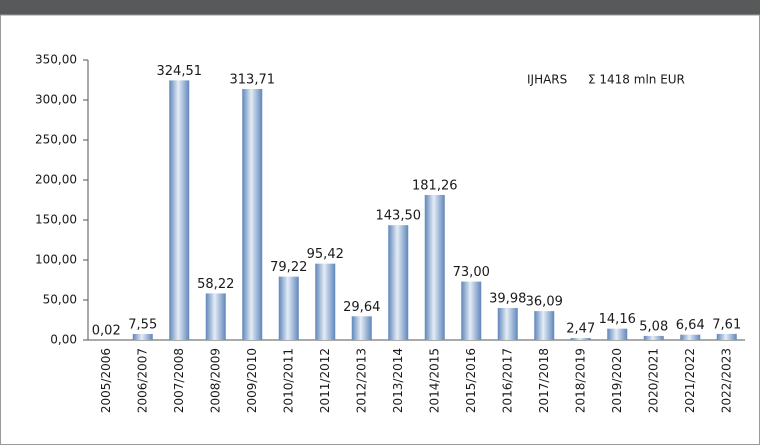 The image size is (760, 445). I want to click on value-label: 36,09, so click(544, 302).